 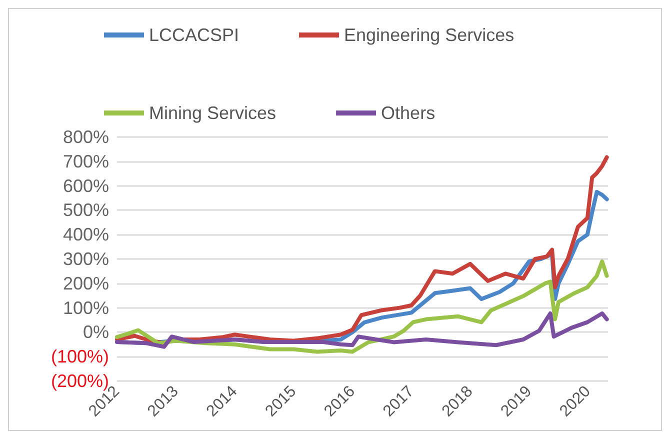 I want to click on legend-label: Mining Services, so click(x=212, y=113).